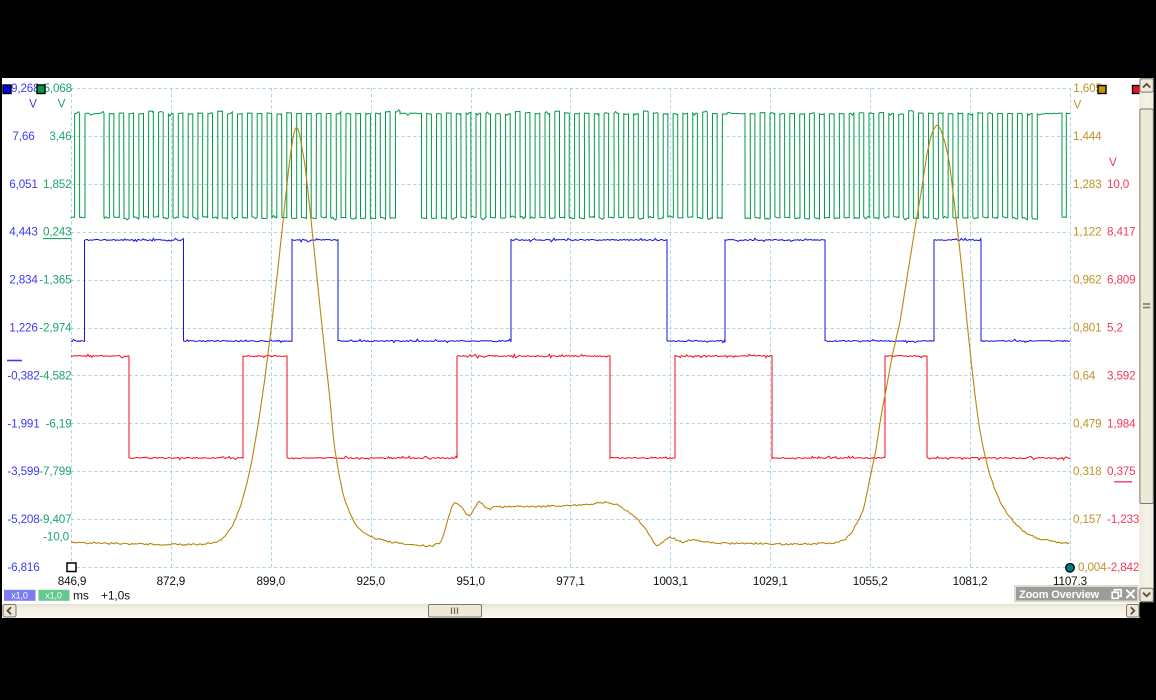 Image resolution: width=1156 pixels, height=700 pixels. What do you see at coordinates (1123, 519) in the screenshot?
I see `svg-text: -1,233` at bounding box center [1123, 519].